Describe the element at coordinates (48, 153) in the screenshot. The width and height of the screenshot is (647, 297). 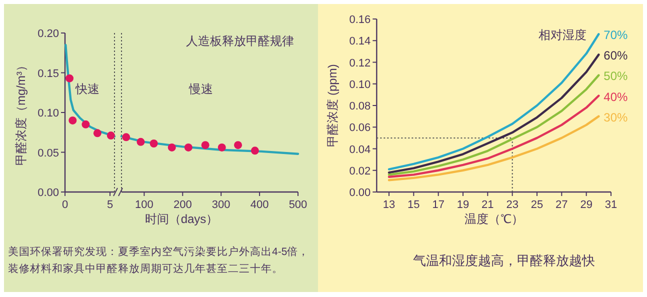
I see `y-tick-label: 0.05` at that location.